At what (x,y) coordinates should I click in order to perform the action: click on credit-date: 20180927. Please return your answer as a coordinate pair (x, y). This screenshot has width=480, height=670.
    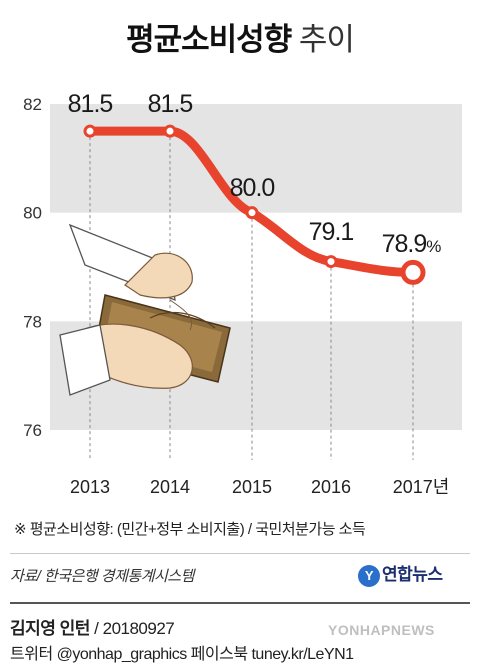
    Looking at the image, I should click on (138, 628).